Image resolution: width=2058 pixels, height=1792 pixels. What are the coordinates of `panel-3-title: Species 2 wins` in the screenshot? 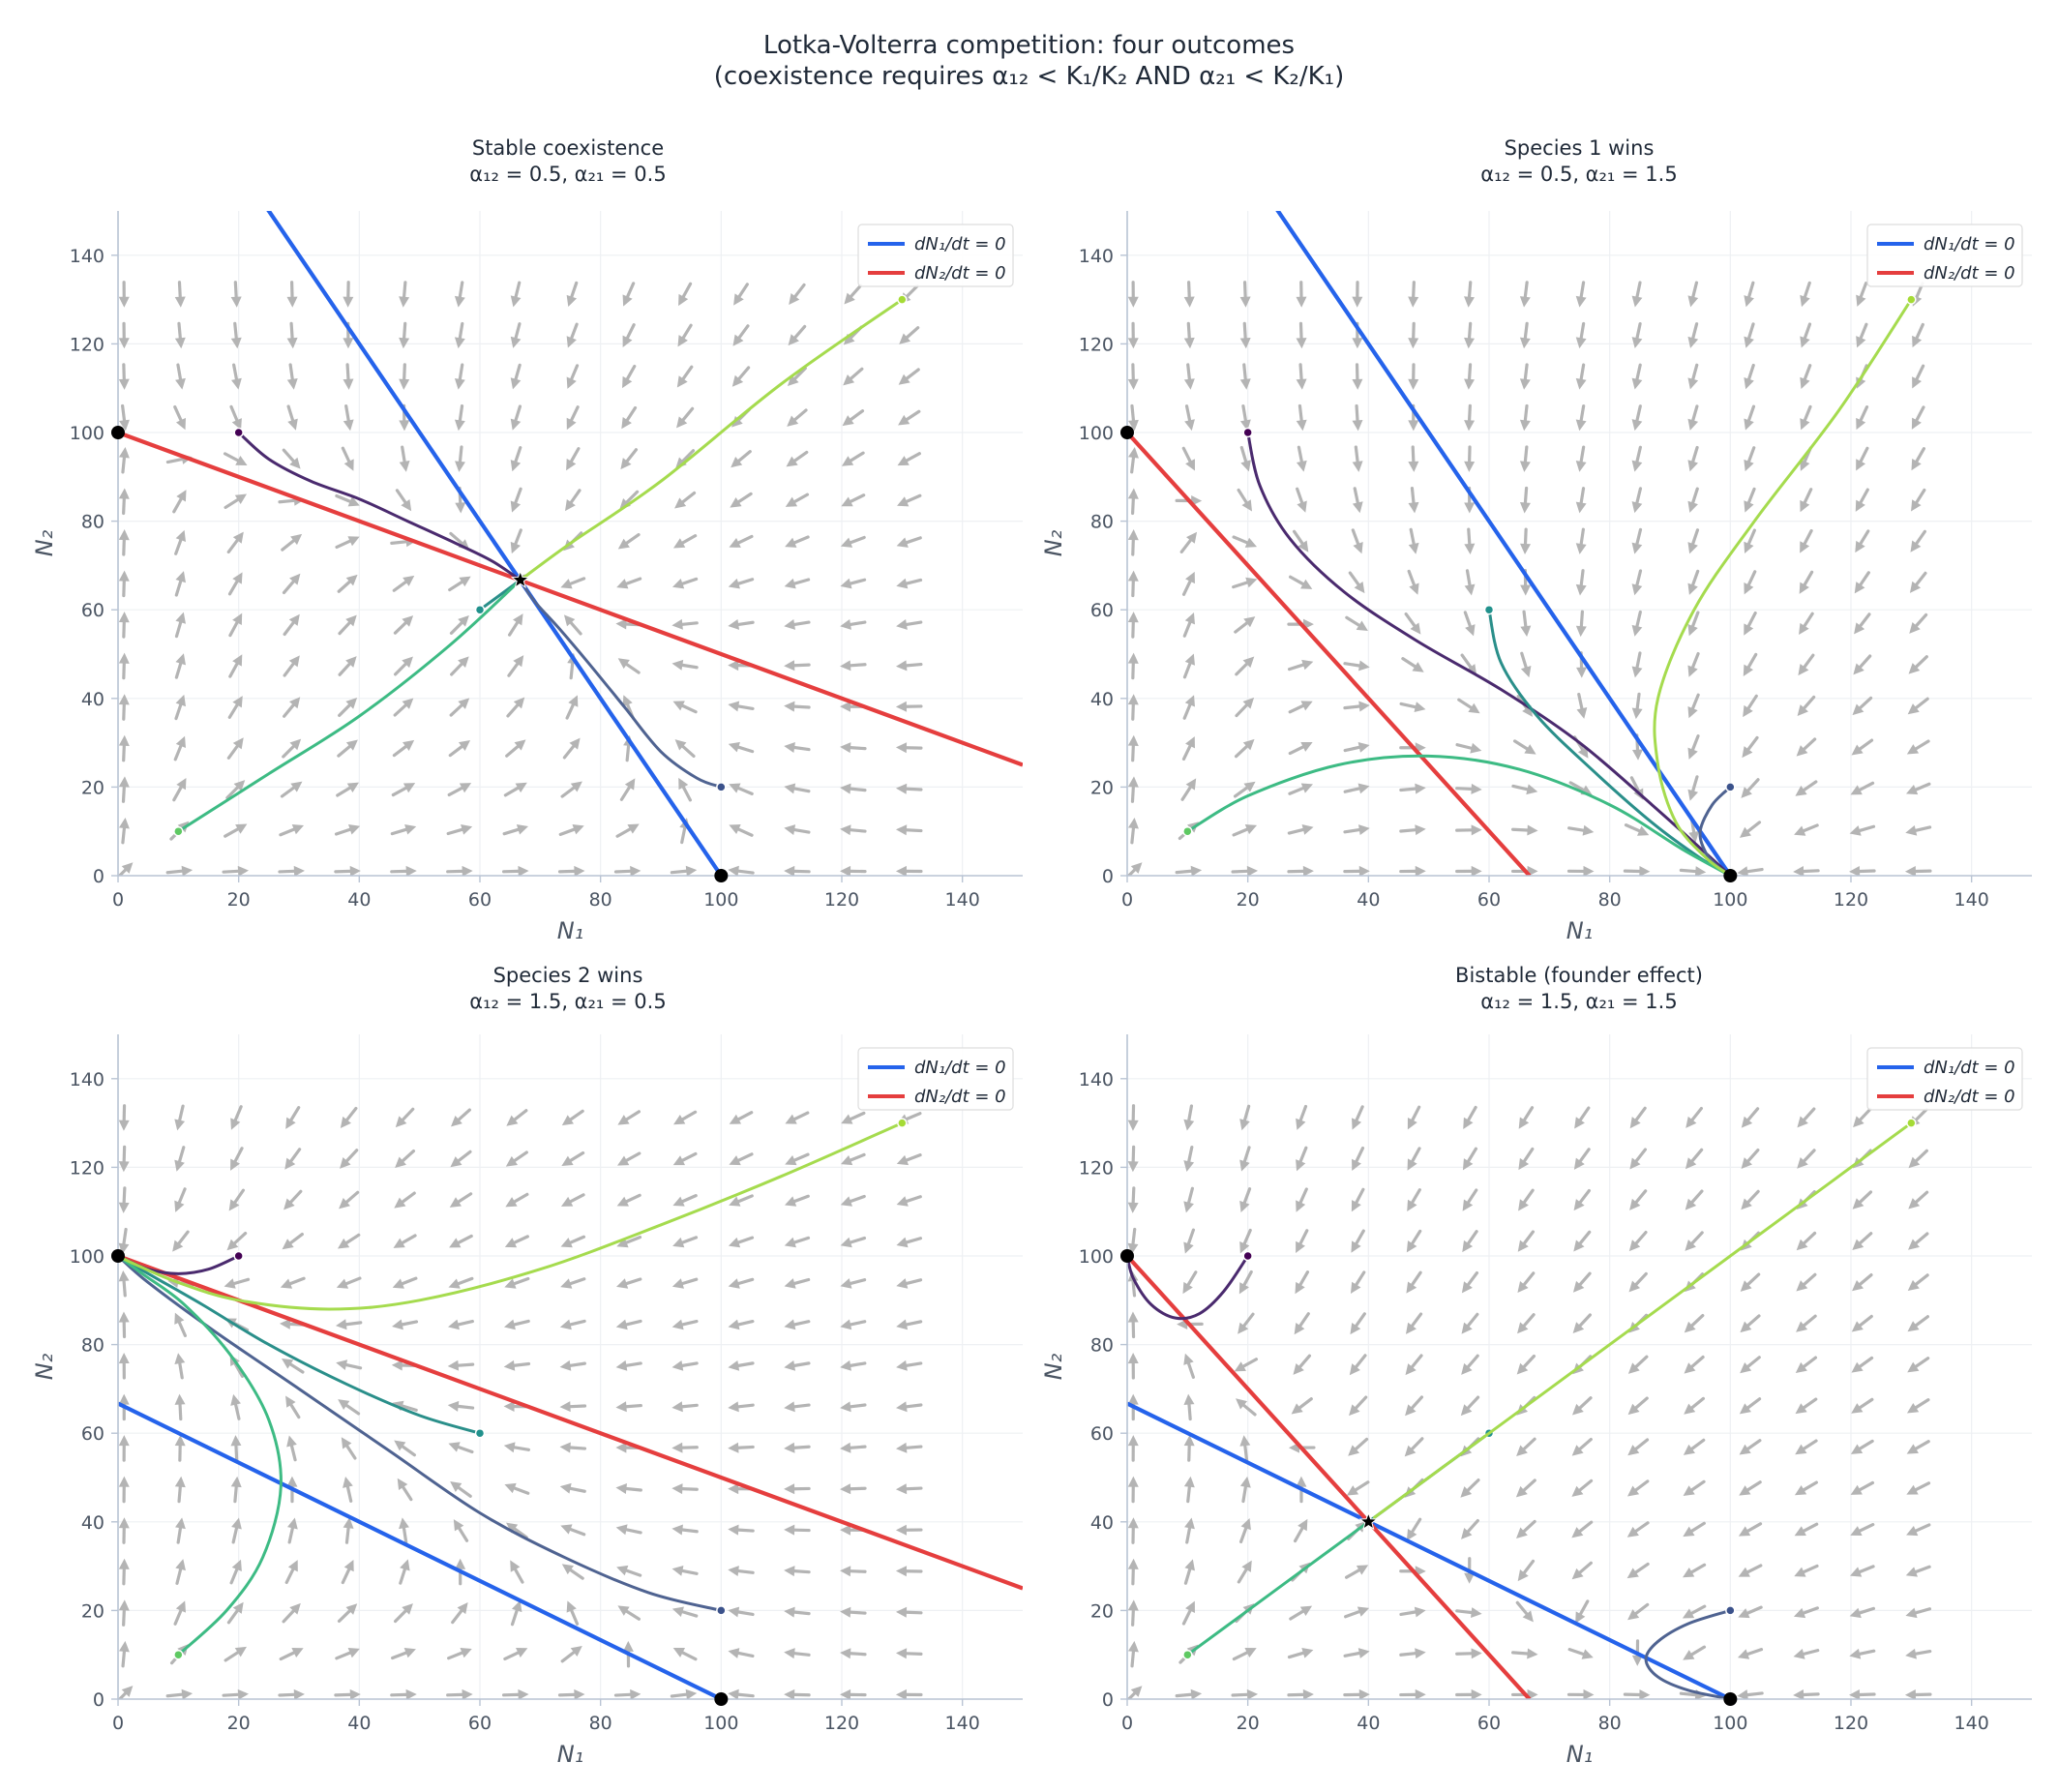 It's located at (567, 975).